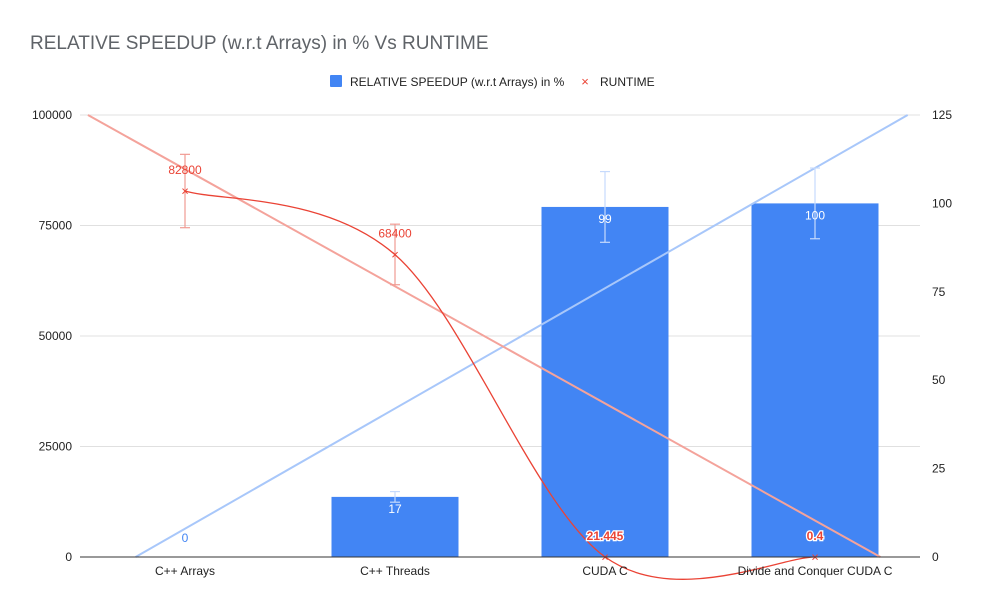 This screenshot has height=613, width=983. Describe the element at coordinates (942, 115) in the screenshot. I see `right-tick-label: 125` at that location.